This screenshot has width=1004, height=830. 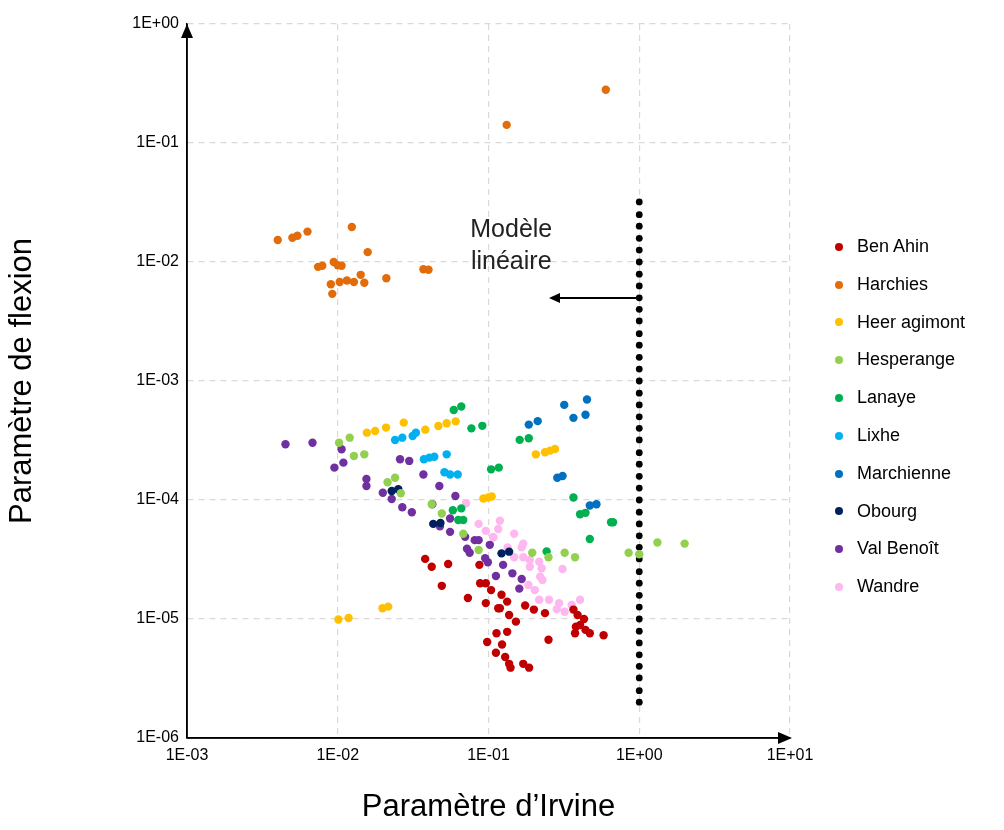 What do you see at coordinates (790, 755) in the screenshot?
I see `x-tick-label: 1E+01` at bounding box center [790, 755].